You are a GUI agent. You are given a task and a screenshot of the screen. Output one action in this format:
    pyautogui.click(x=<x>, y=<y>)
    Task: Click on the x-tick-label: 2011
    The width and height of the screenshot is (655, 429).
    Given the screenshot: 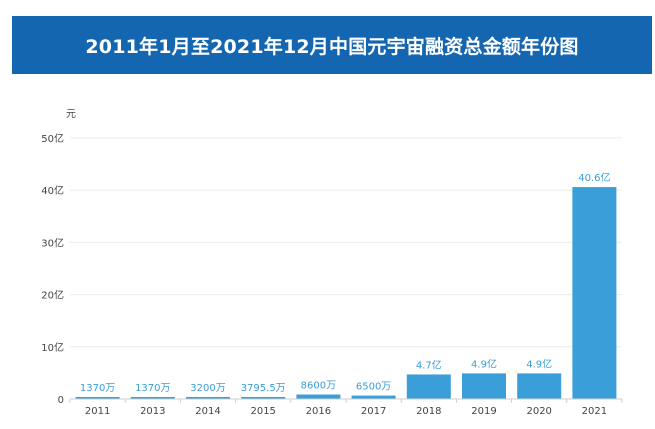 What is the action you would take?
    pyautogui.click(x=97, y=411)
    